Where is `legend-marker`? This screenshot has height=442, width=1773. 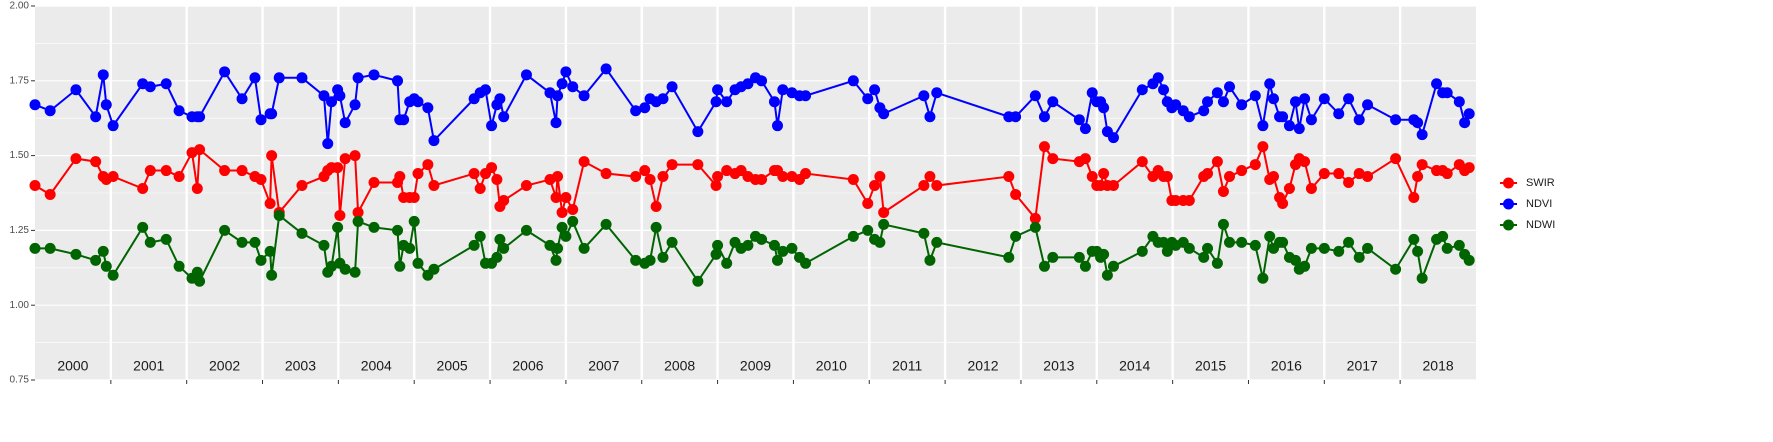 legend-marker is located at coordinates (1508, 204).